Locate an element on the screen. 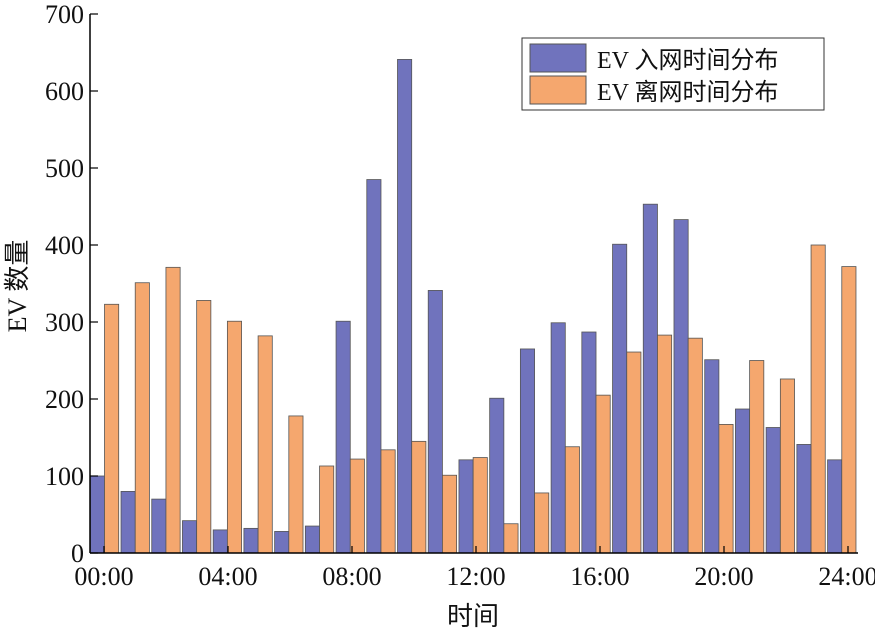 The width and height of the screenshot is (875, 638). y-tick-label-6: 600 is located at coordinates (64, 91).